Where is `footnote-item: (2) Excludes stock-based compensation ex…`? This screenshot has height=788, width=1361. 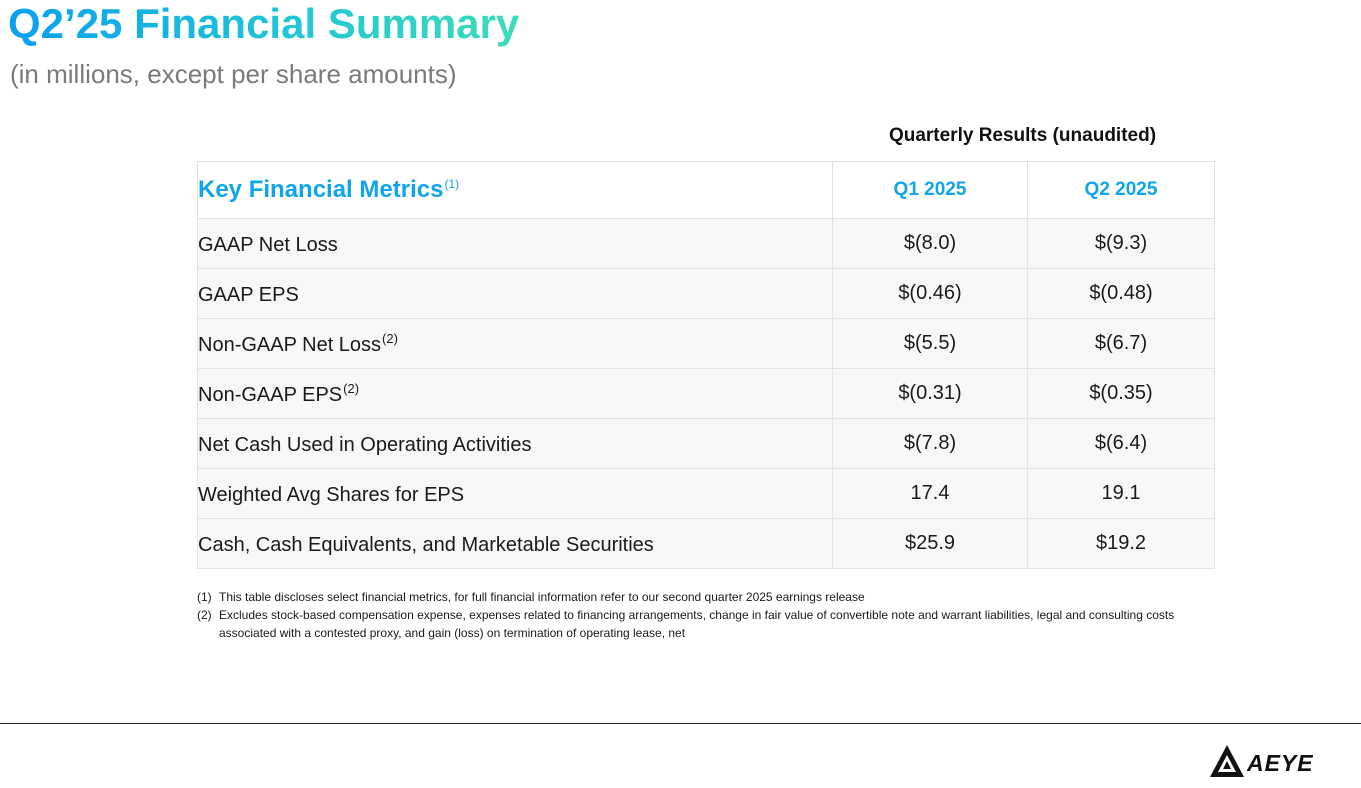
footnote-item: (2) Excludes stock-based compensation ex… is located at coordinates (687, 624).